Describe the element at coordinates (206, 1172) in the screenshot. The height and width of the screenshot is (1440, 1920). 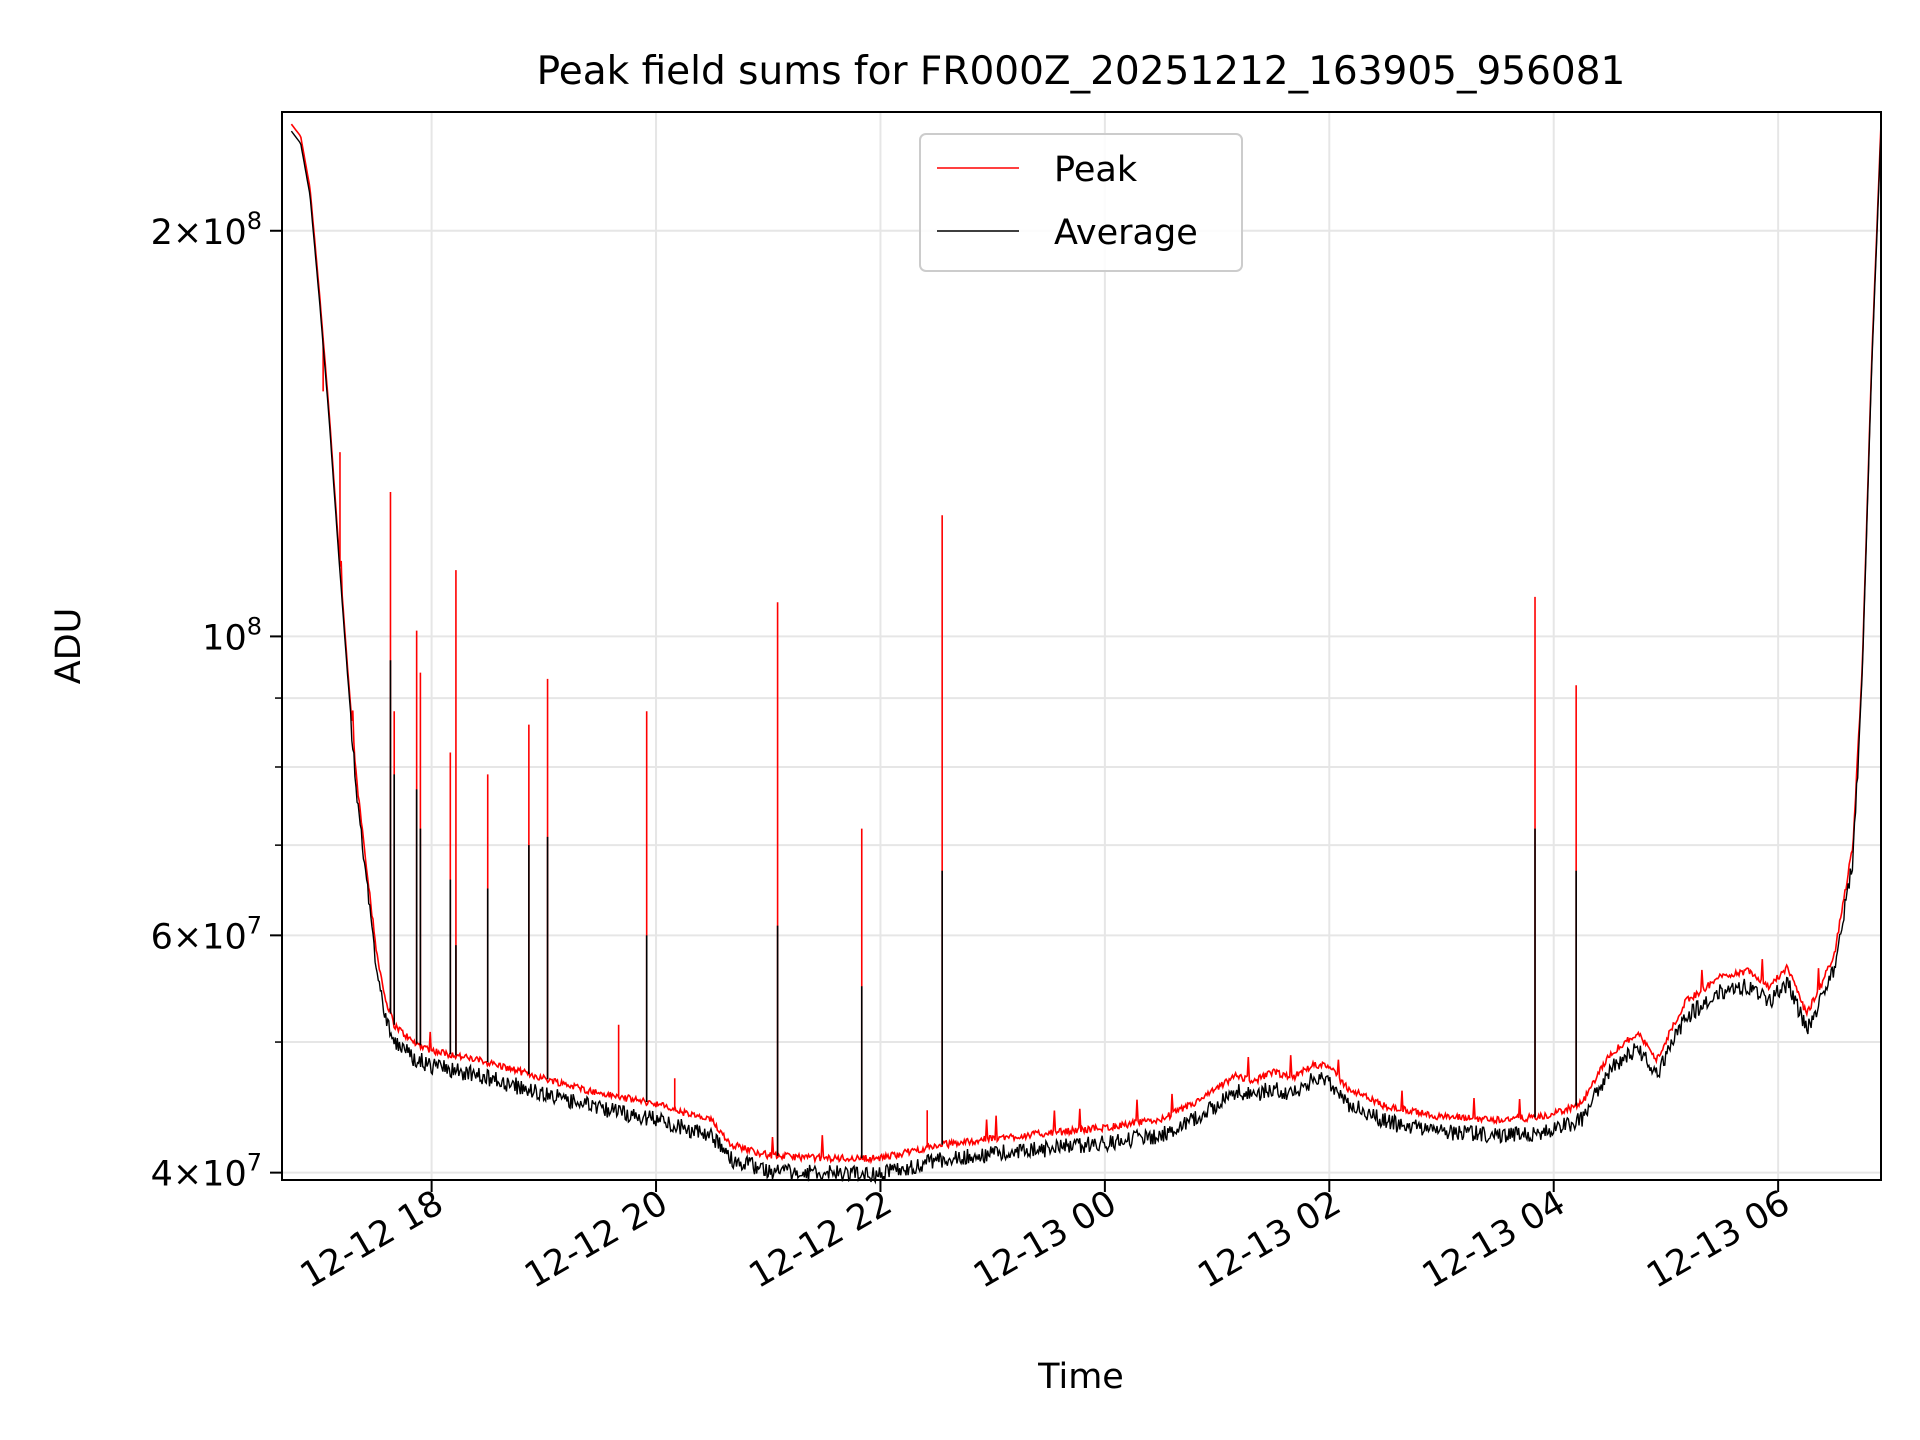
I see `y-tick-label: 4×107` at that location.